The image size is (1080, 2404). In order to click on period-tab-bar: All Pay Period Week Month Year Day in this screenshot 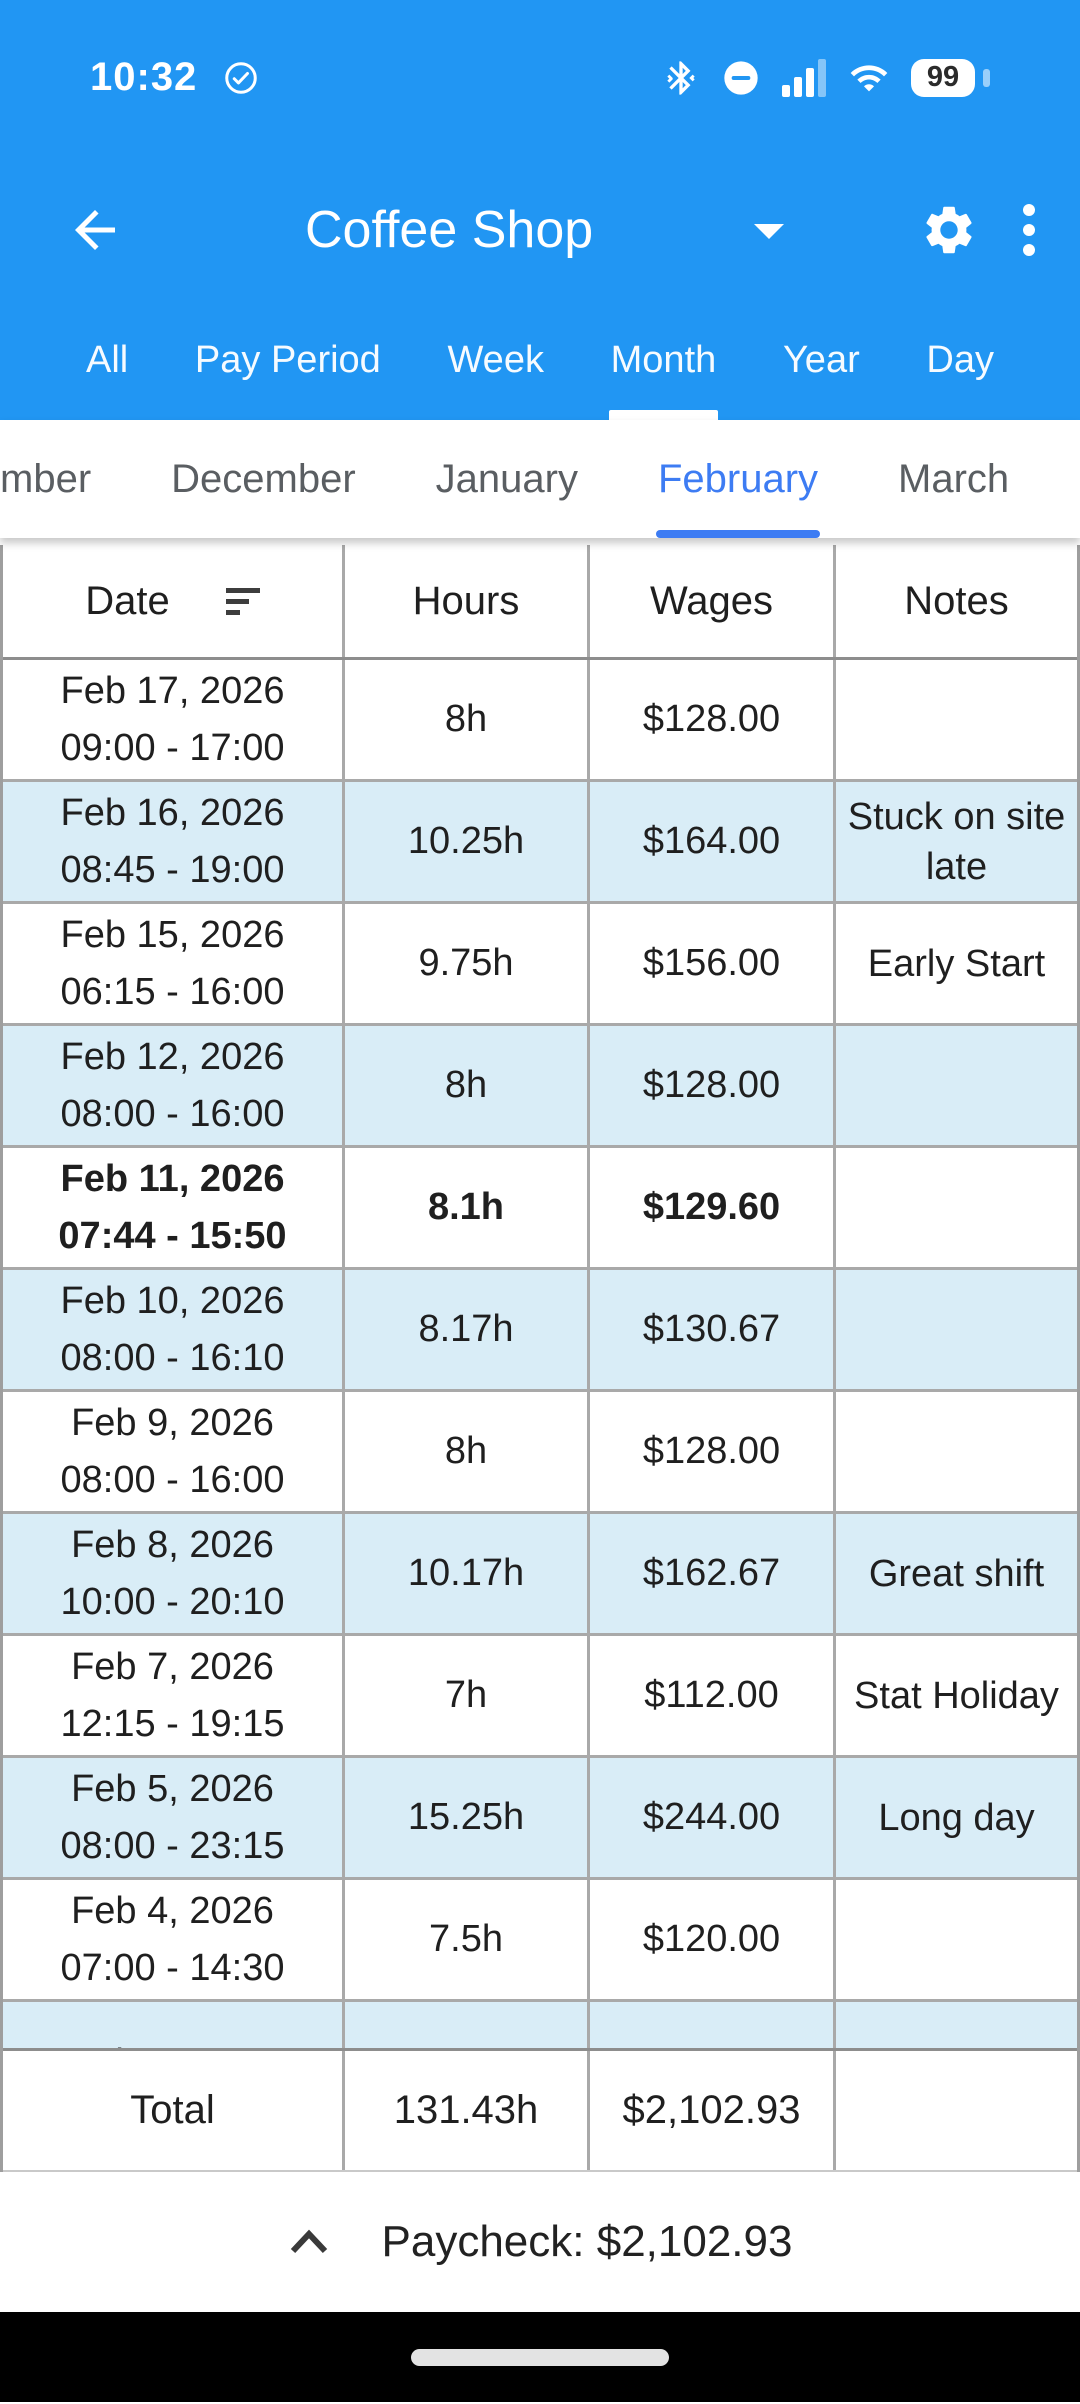, I will do `click(540, 360)`.